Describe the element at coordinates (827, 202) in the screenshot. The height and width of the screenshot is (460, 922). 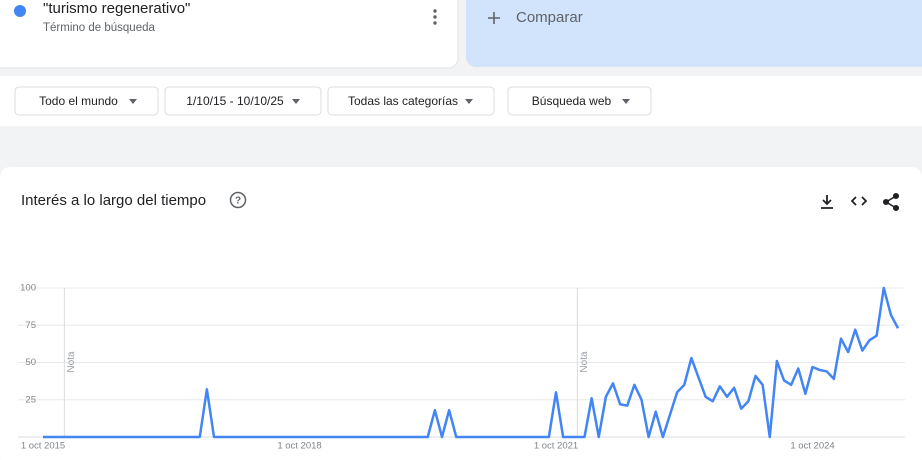
I see `download-icon` at that location.